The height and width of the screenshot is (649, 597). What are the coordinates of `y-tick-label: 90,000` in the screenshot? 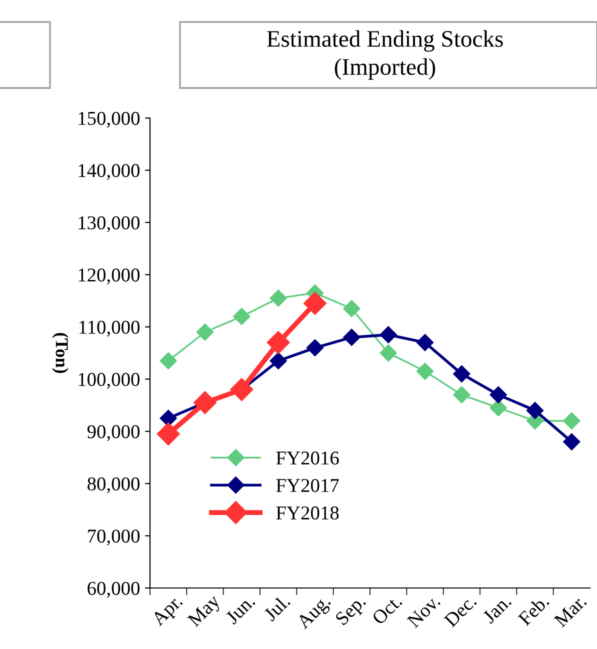 It's located at (113, 433).